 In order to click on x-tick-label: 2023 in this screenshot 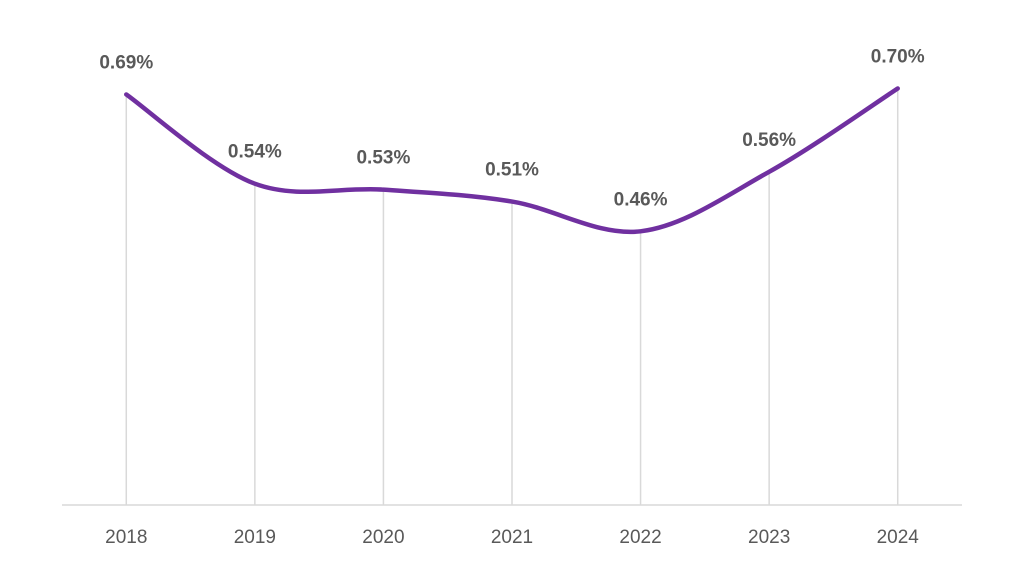, I will do `click(769, 537)`.